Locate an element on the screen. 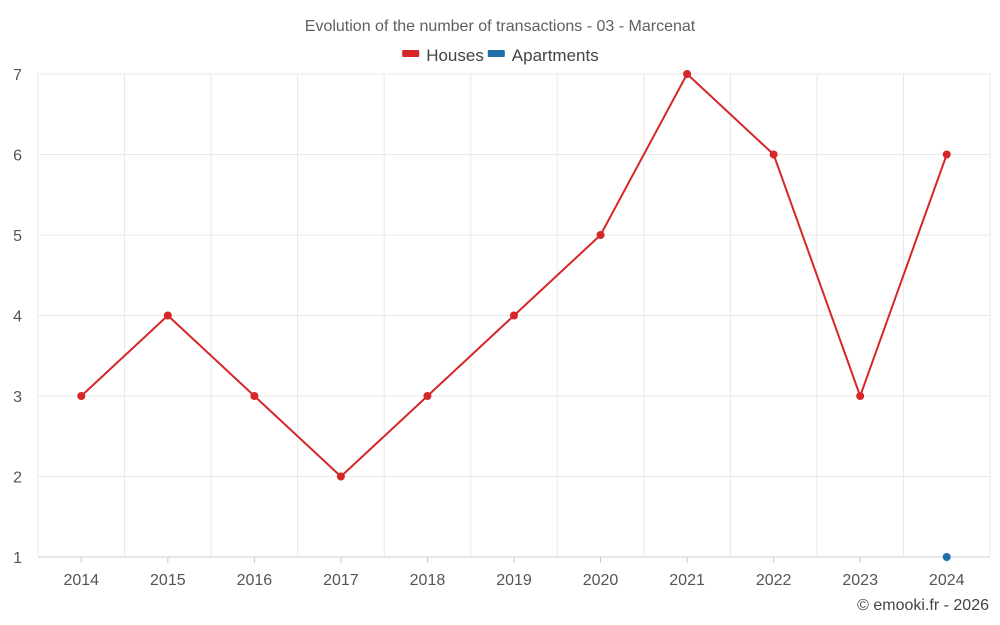  y-tick-label: 4 is located at coordinates (17, 317).